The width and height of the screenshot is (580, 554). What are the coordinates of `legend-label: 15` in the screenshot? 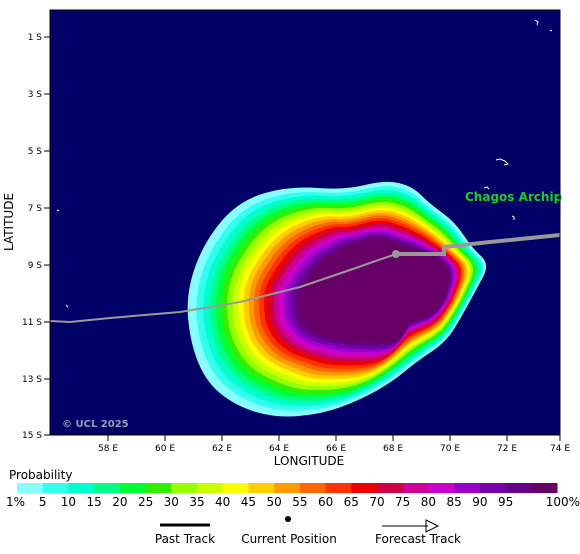 It's located at (93, 502).